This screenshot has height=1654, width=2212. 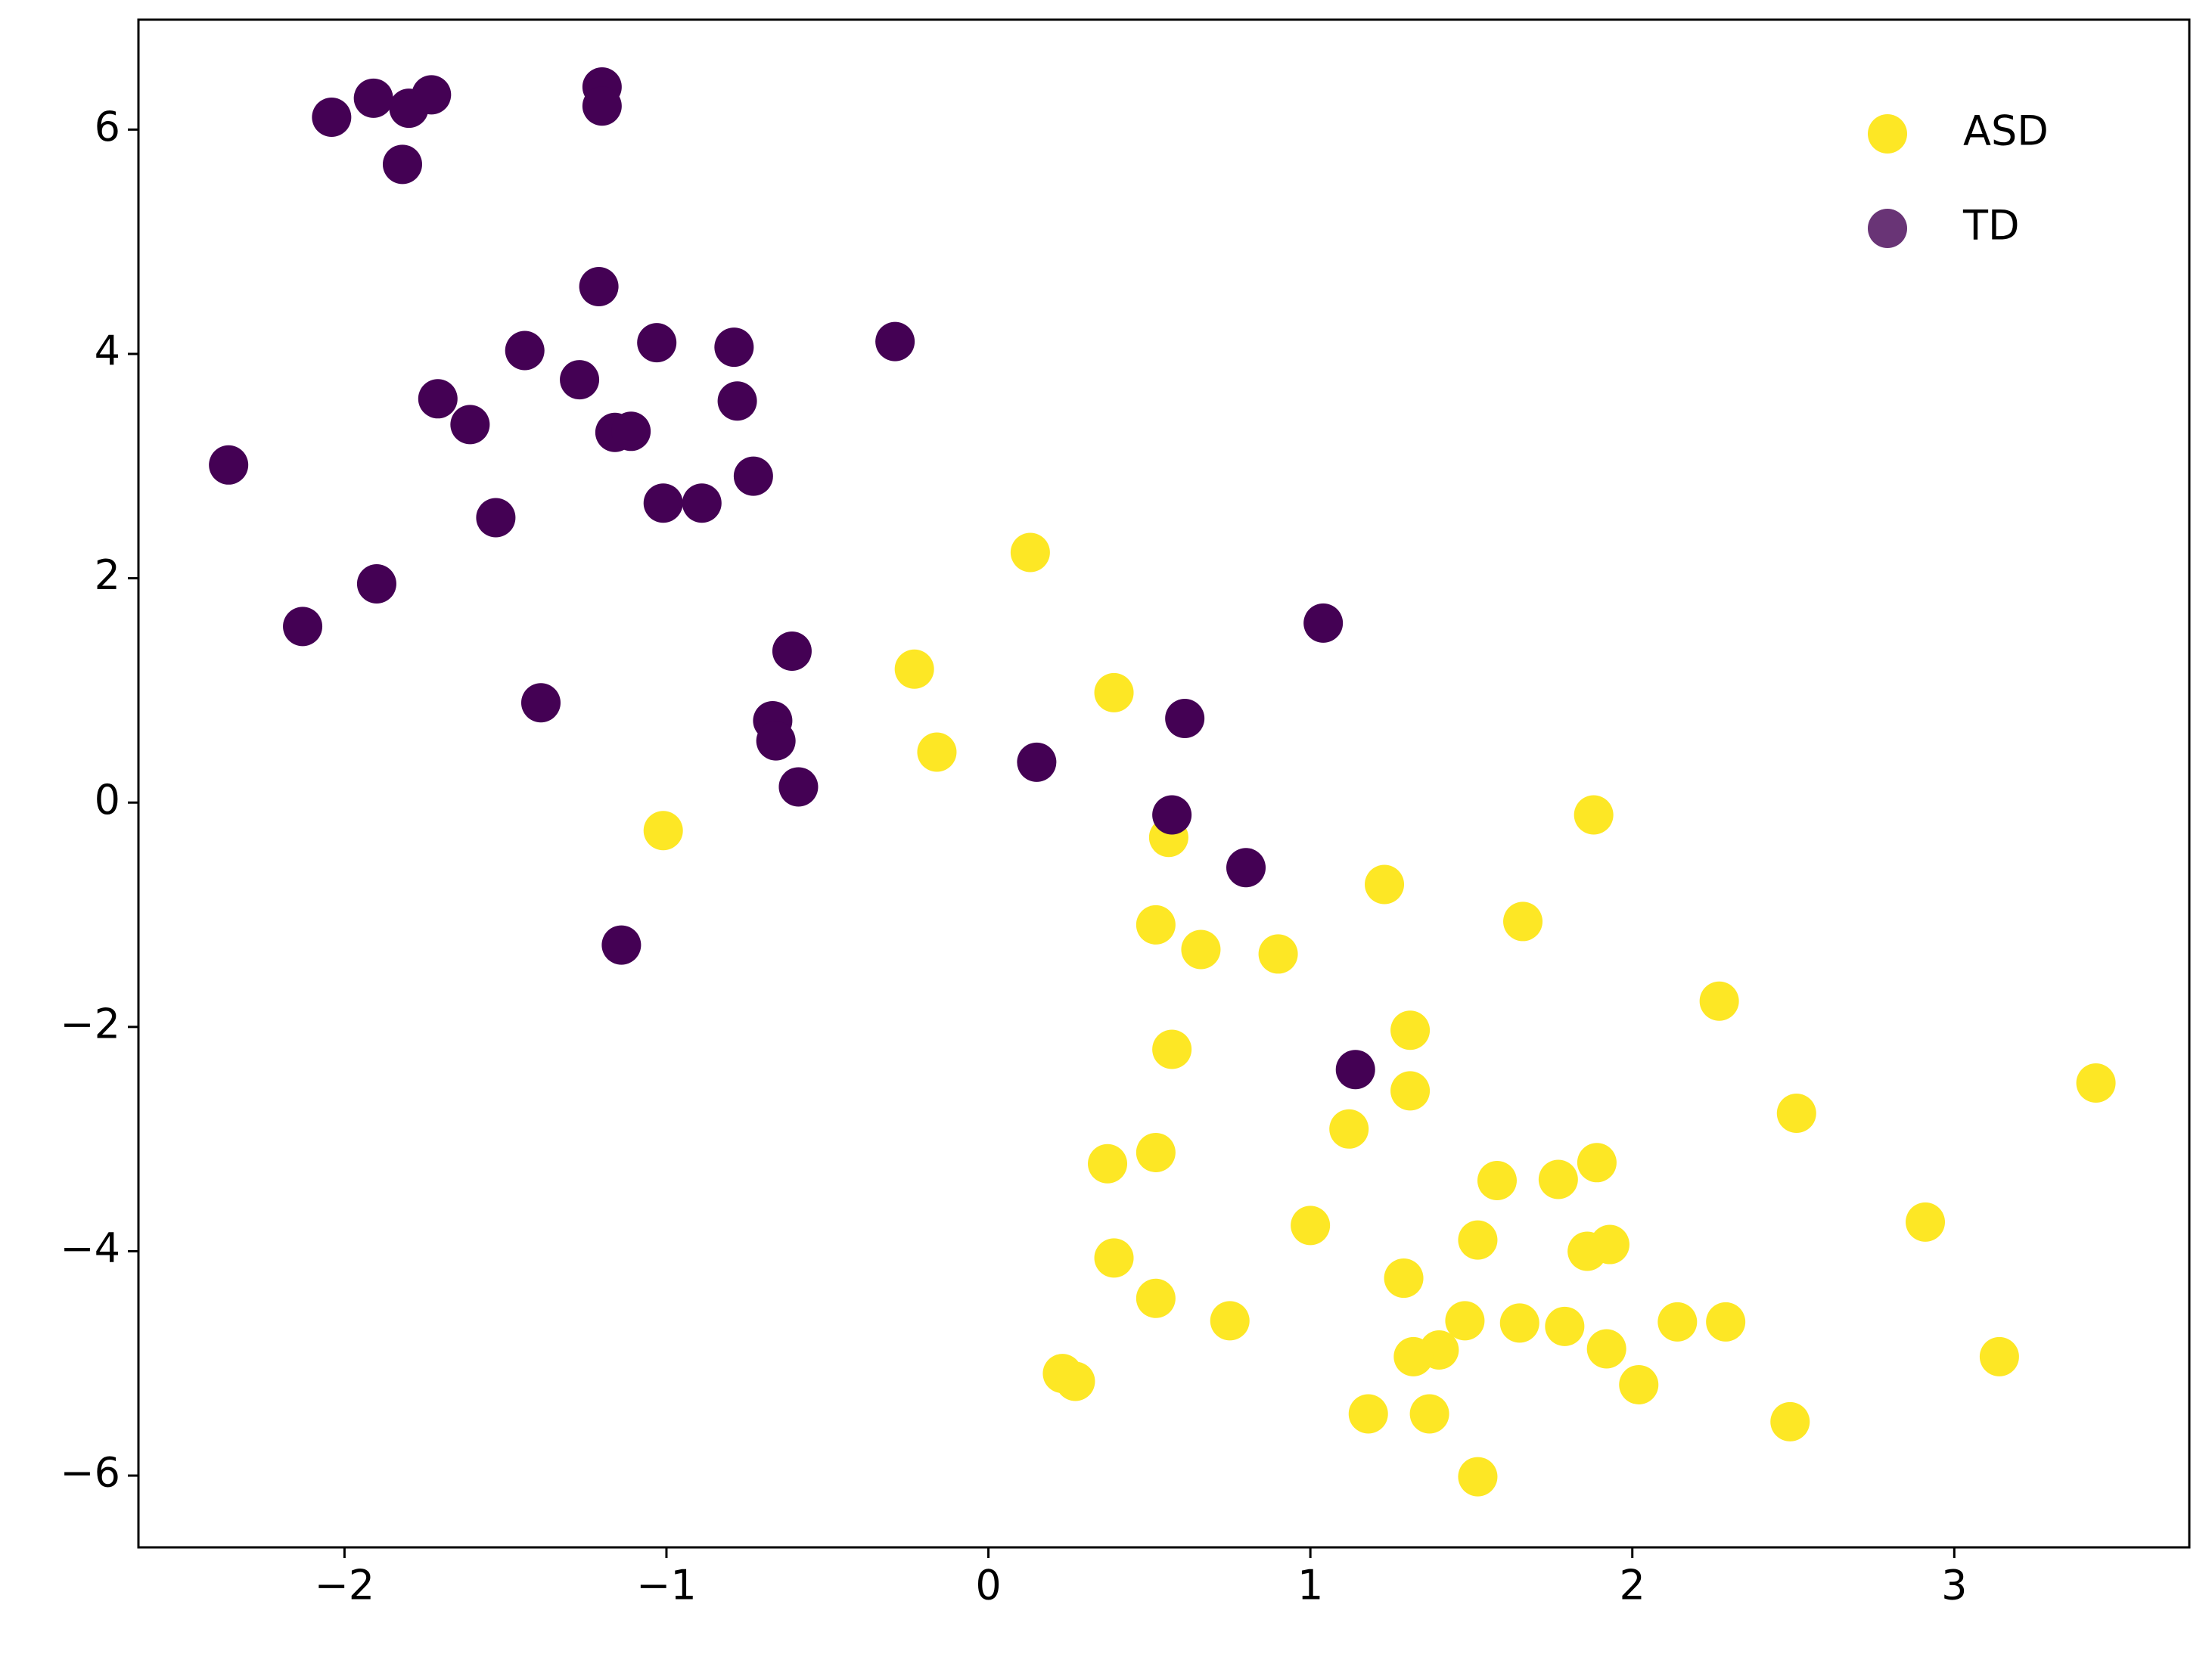 I want to click on y-tick-label: 2, so click(x=108, y=575).